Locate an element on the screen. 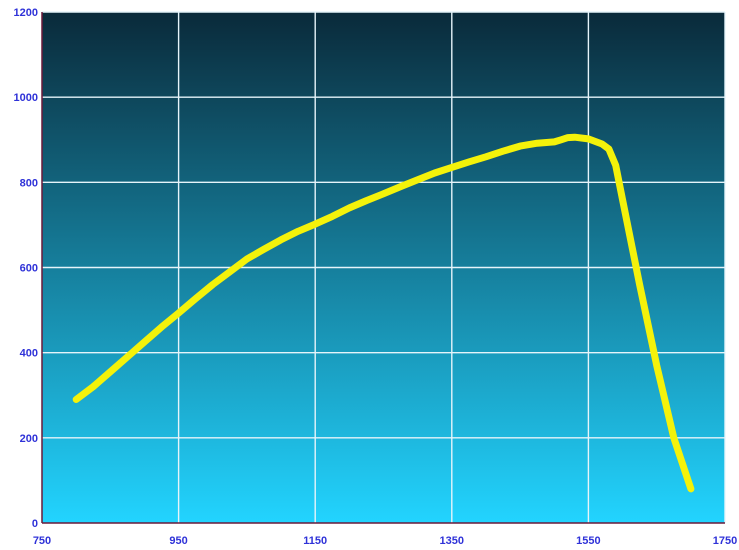  y-tick-label: 200 is located at coordinates (29, 439).